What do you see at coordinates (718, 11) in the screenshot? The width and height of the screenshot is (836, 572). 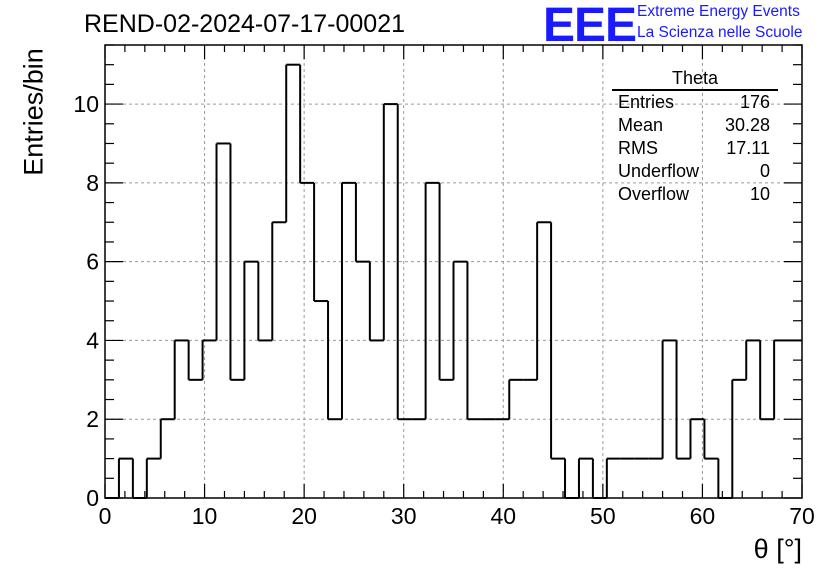 I see `logo-line-1: Extreme Energy Events` at bounding box center [718, 11].